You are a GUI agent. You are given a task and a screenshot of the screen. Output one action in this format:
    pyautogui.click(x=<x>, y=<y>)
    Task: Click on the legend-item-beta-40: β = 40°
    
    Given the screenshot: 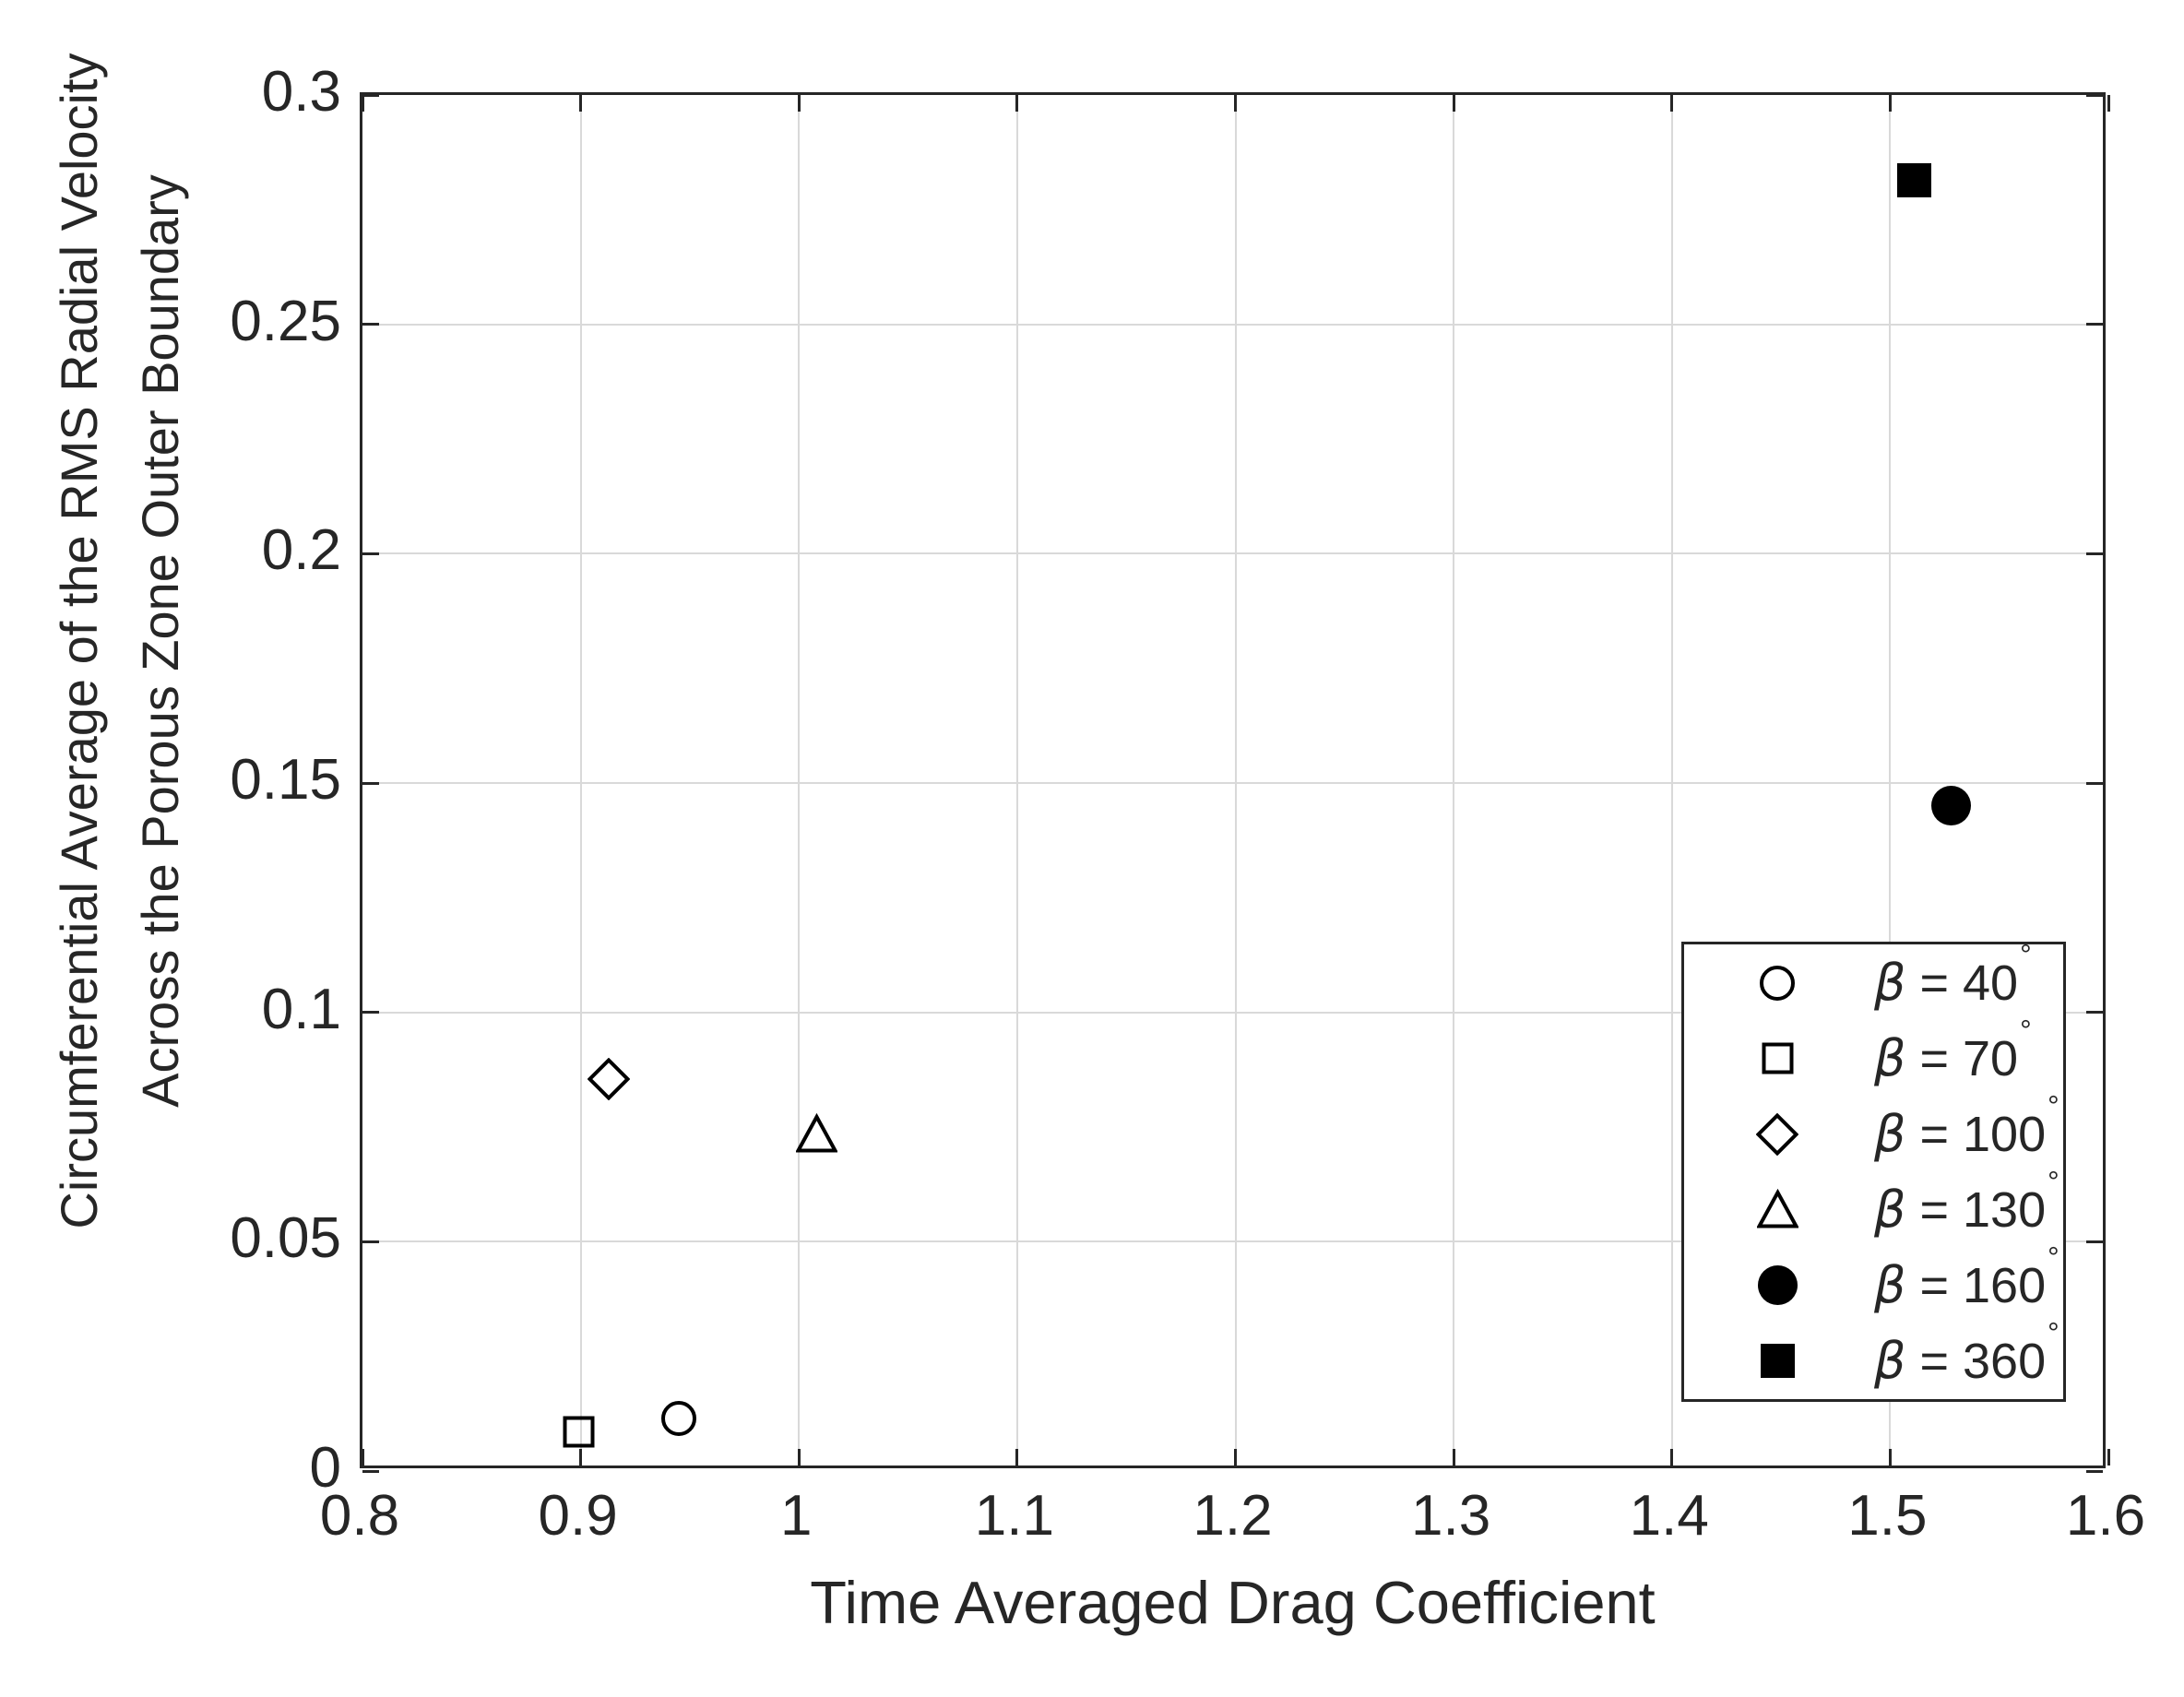 What is the action you would take?
    pyautogui.click(x=1873, y=980)
    